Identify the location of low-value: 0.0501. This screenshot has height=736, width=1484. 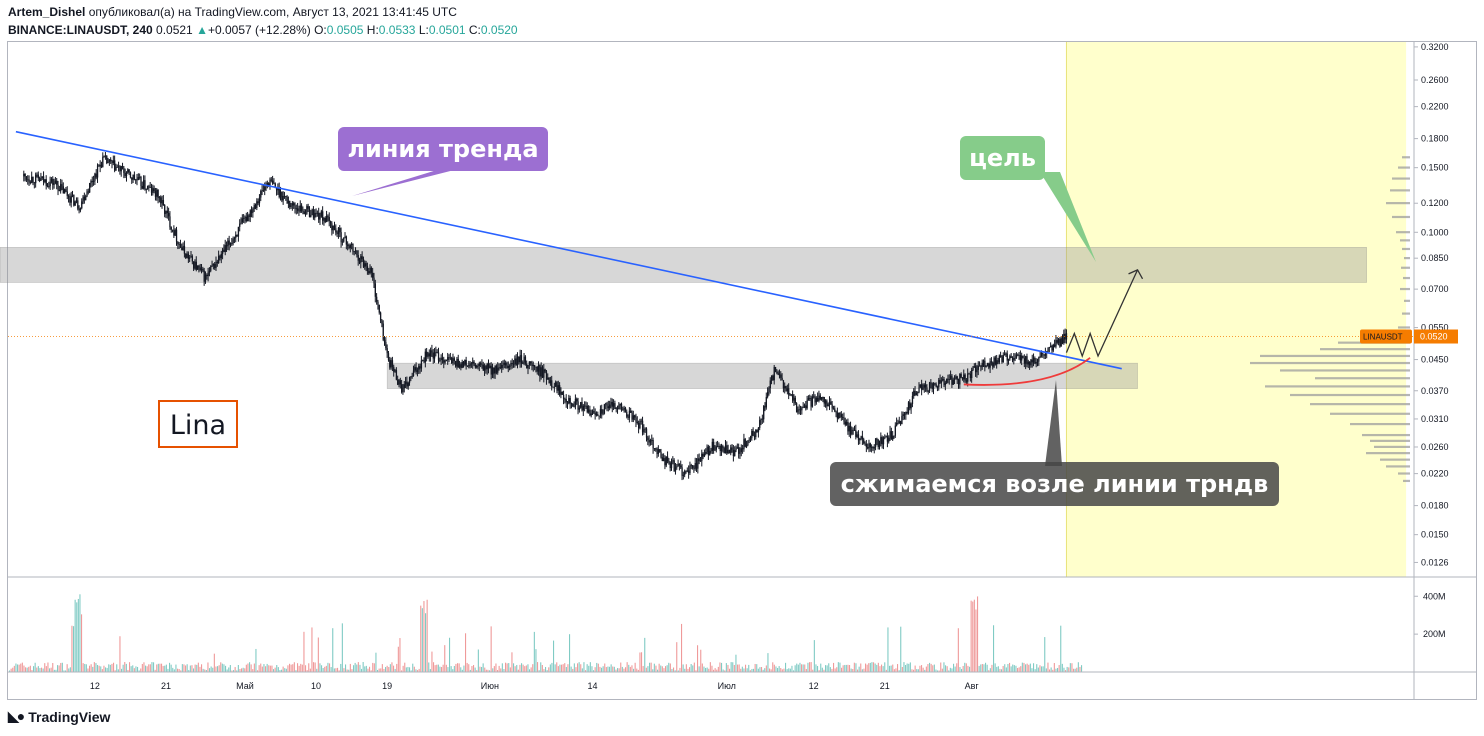
(447, 30).